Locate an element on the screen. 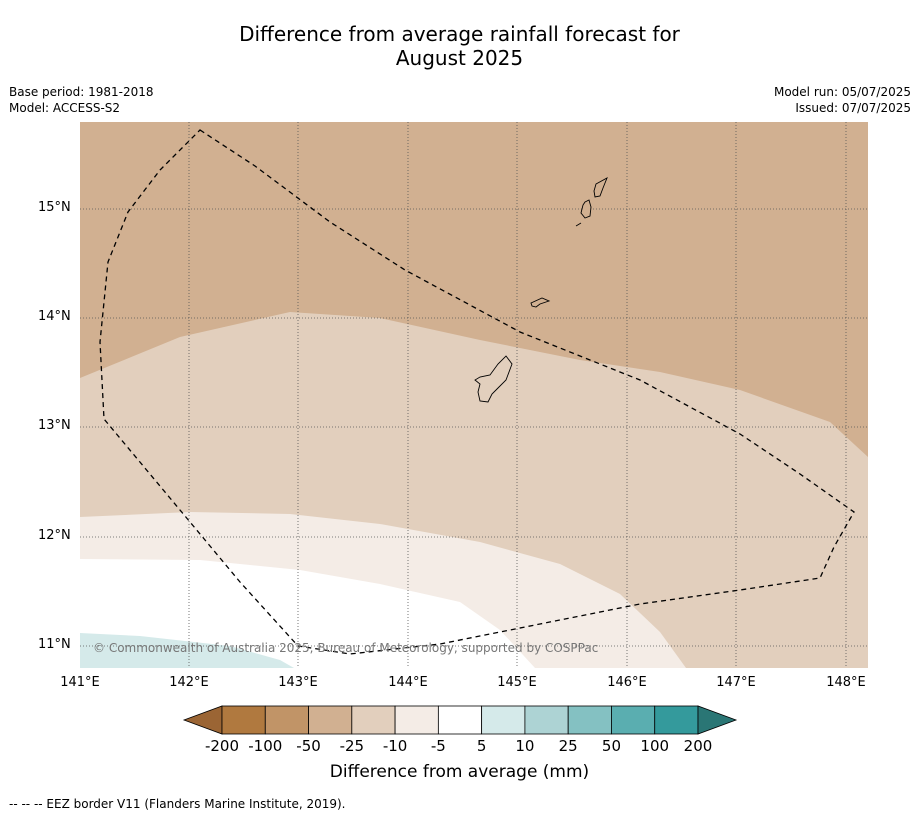  colorbar-tick-label: -200 is located at coordinates (222, 746).